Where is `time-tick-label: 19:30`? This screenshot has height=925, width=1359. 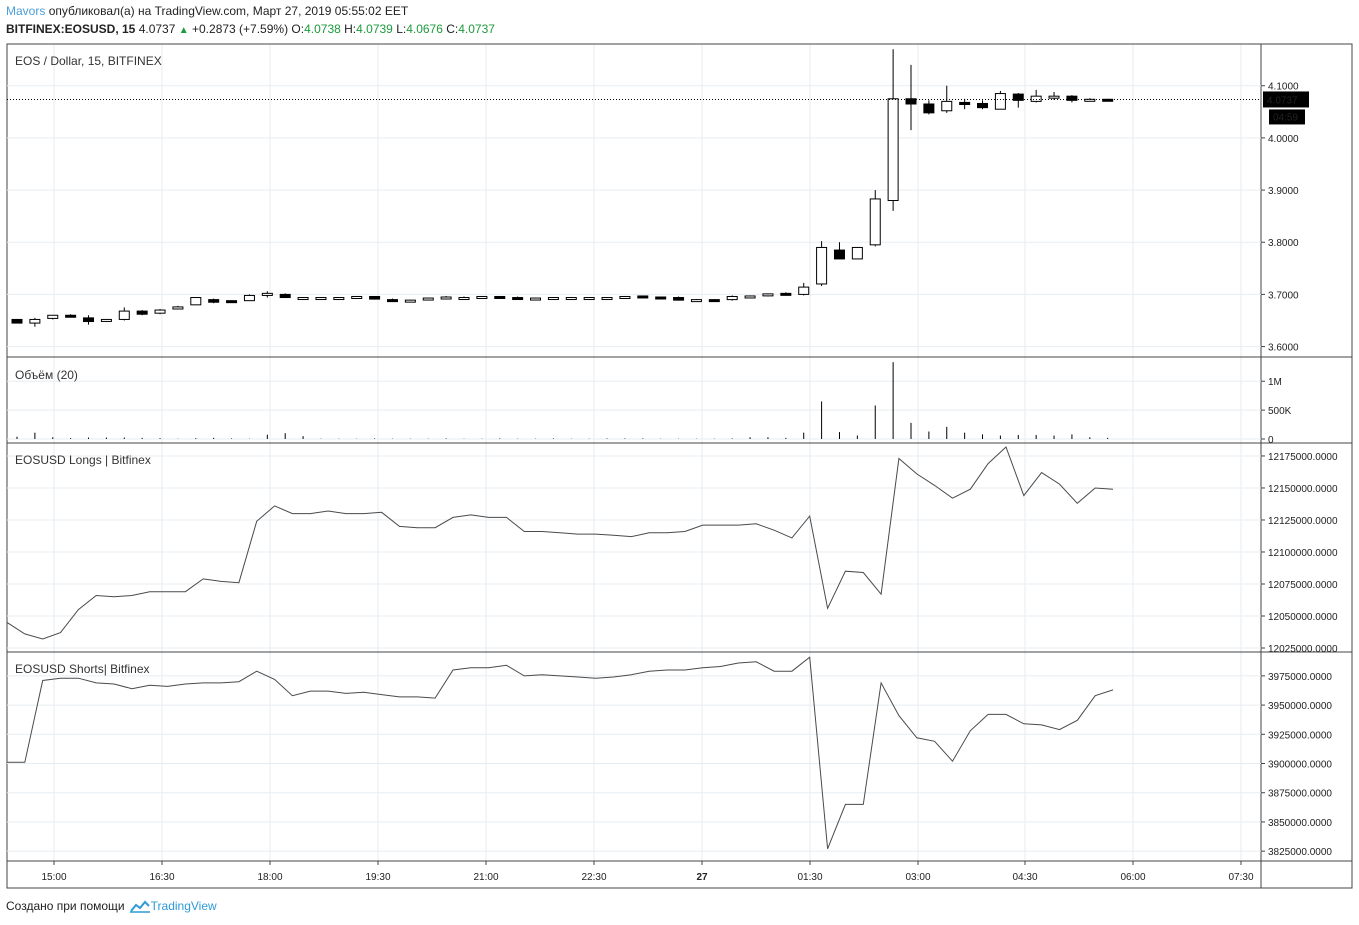
time-tick-label: 19:30 is located at coordinates (377, 877).